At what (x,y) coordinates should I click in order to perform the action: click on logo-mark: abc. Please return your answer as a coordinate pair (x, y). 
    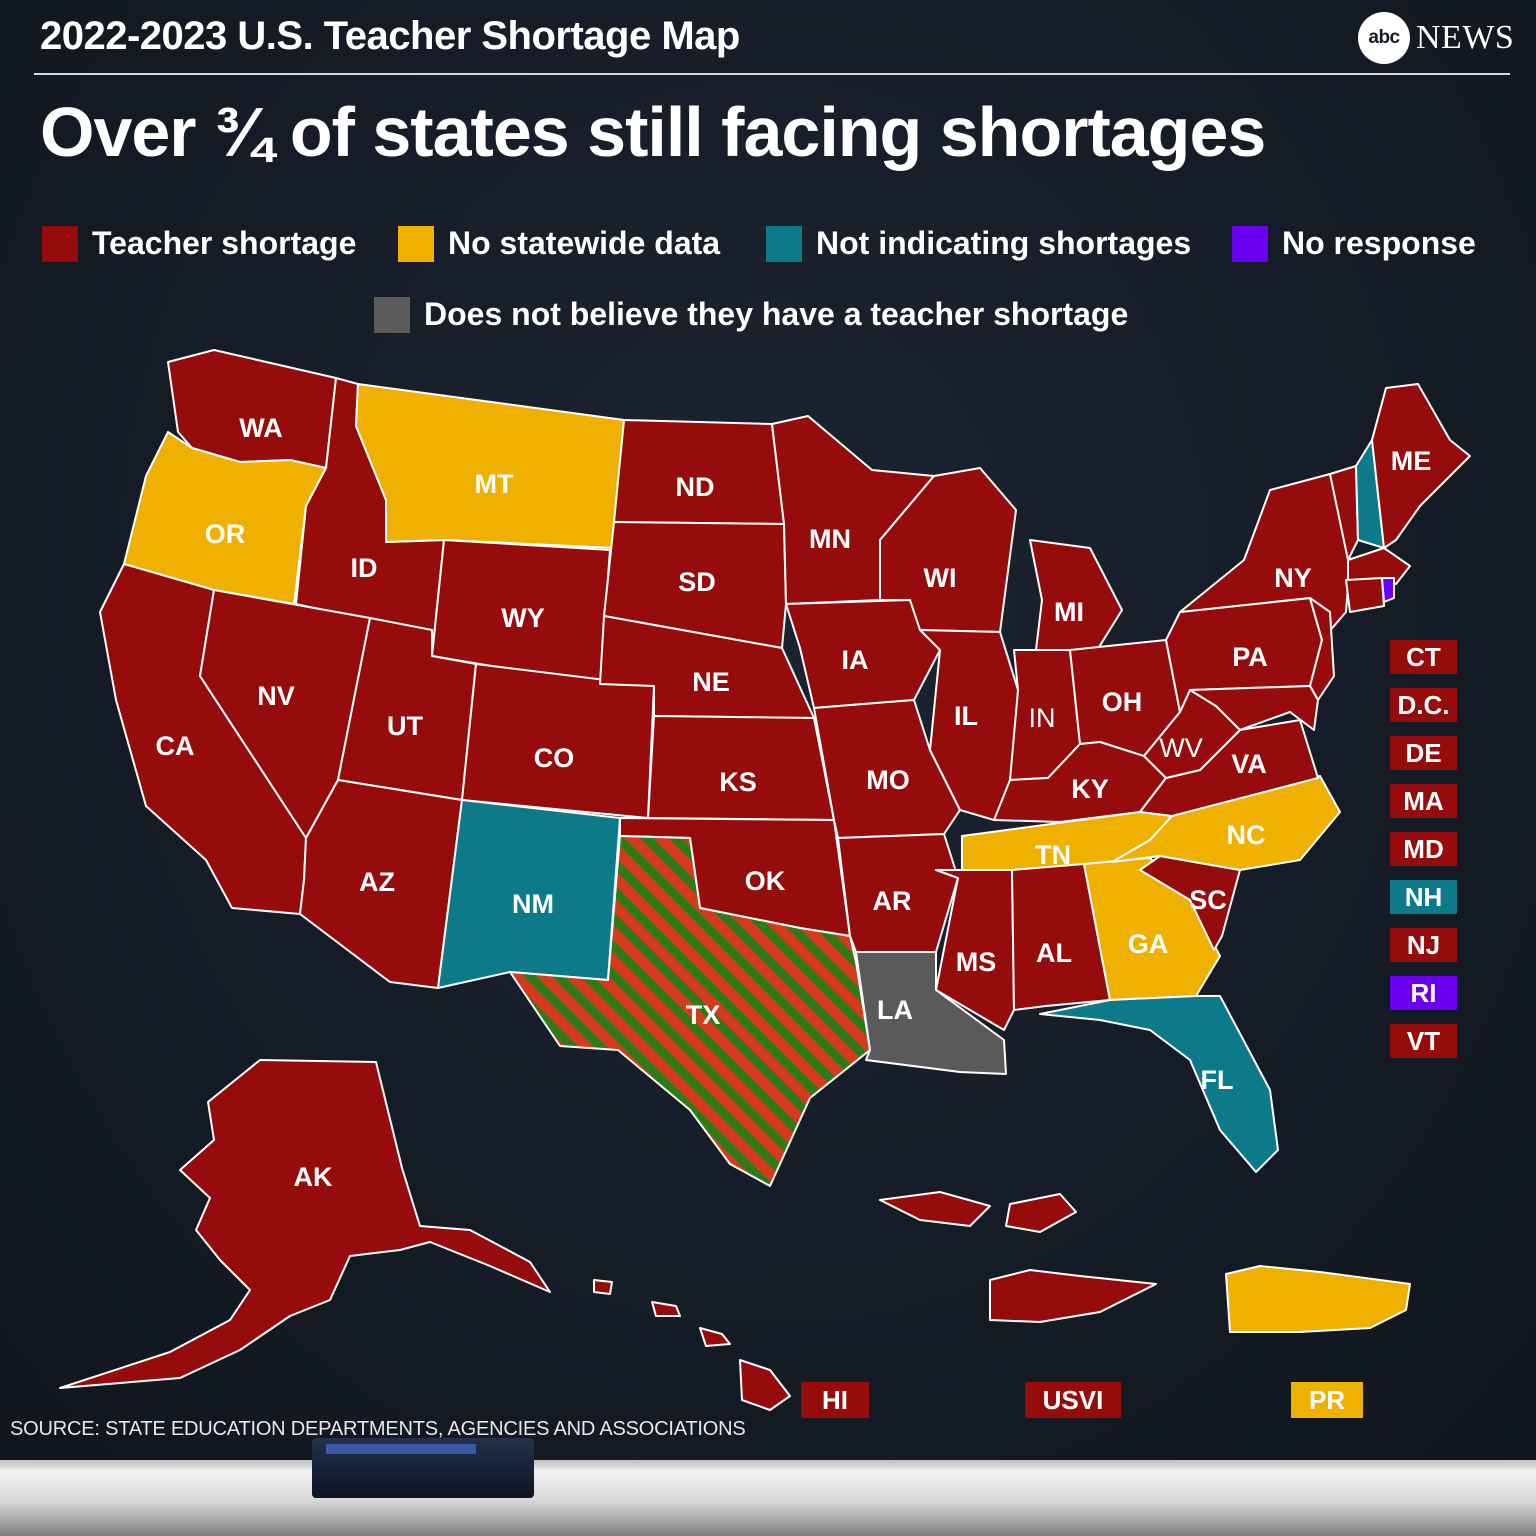
    Looking at the image, I should click on (1384, 38).